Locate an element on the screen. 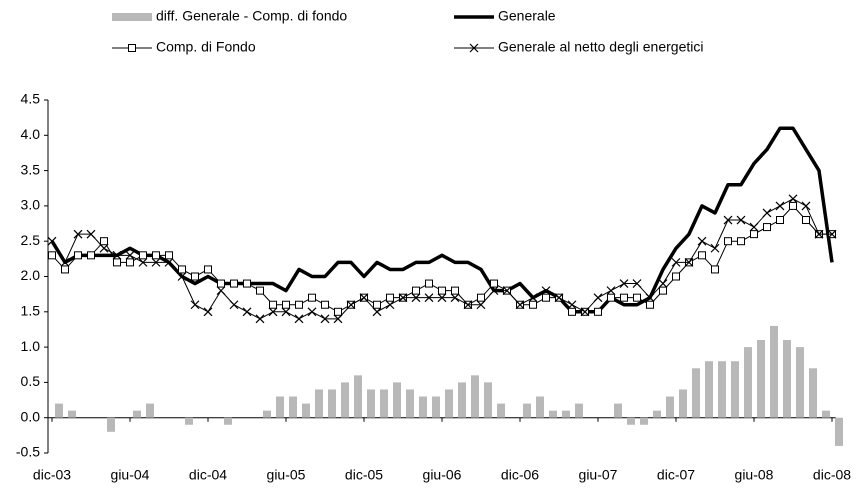  x-tick-label: dic-07 is located at coordinates (676, 475).